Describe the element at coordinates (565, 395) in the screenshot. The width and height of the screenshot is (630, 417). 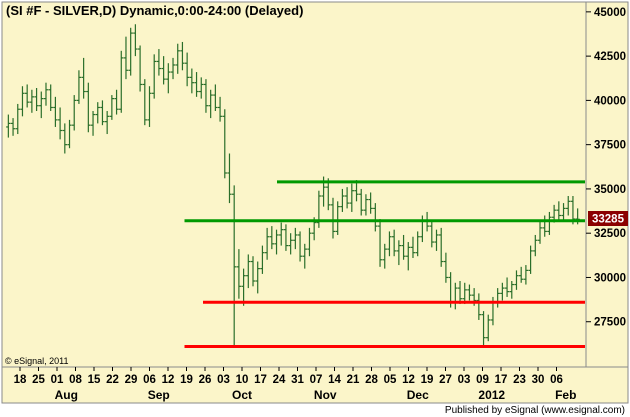
I see `month-label: Feb` at that location.